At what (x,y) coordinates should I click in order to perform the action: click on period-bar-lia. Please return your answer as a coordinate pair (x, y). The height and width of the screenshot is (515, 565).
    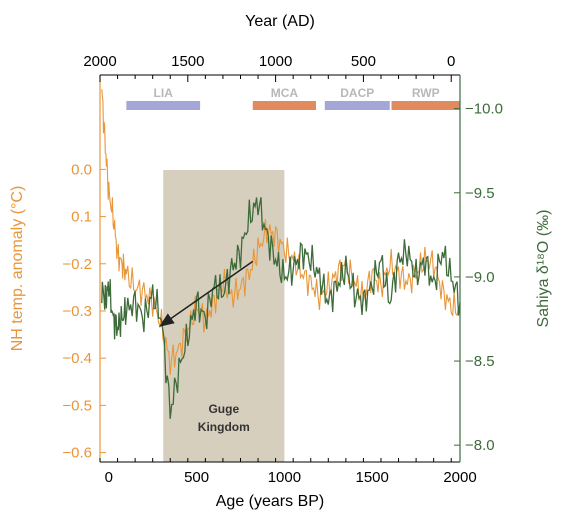
    Looking at the image, I should click on (163, 105).